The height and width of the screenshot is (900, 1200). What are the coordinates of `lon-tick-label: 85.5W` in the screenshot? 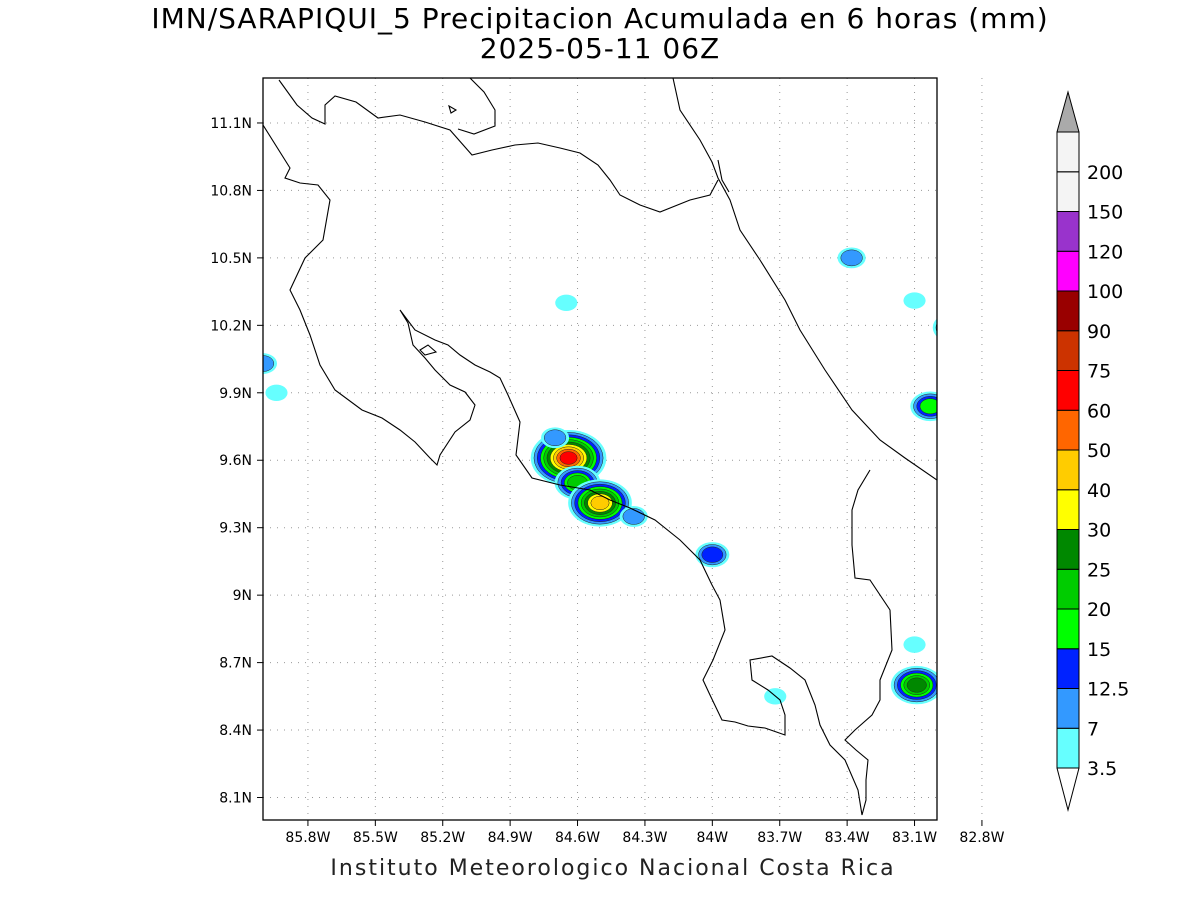 It's located at (375, 838).